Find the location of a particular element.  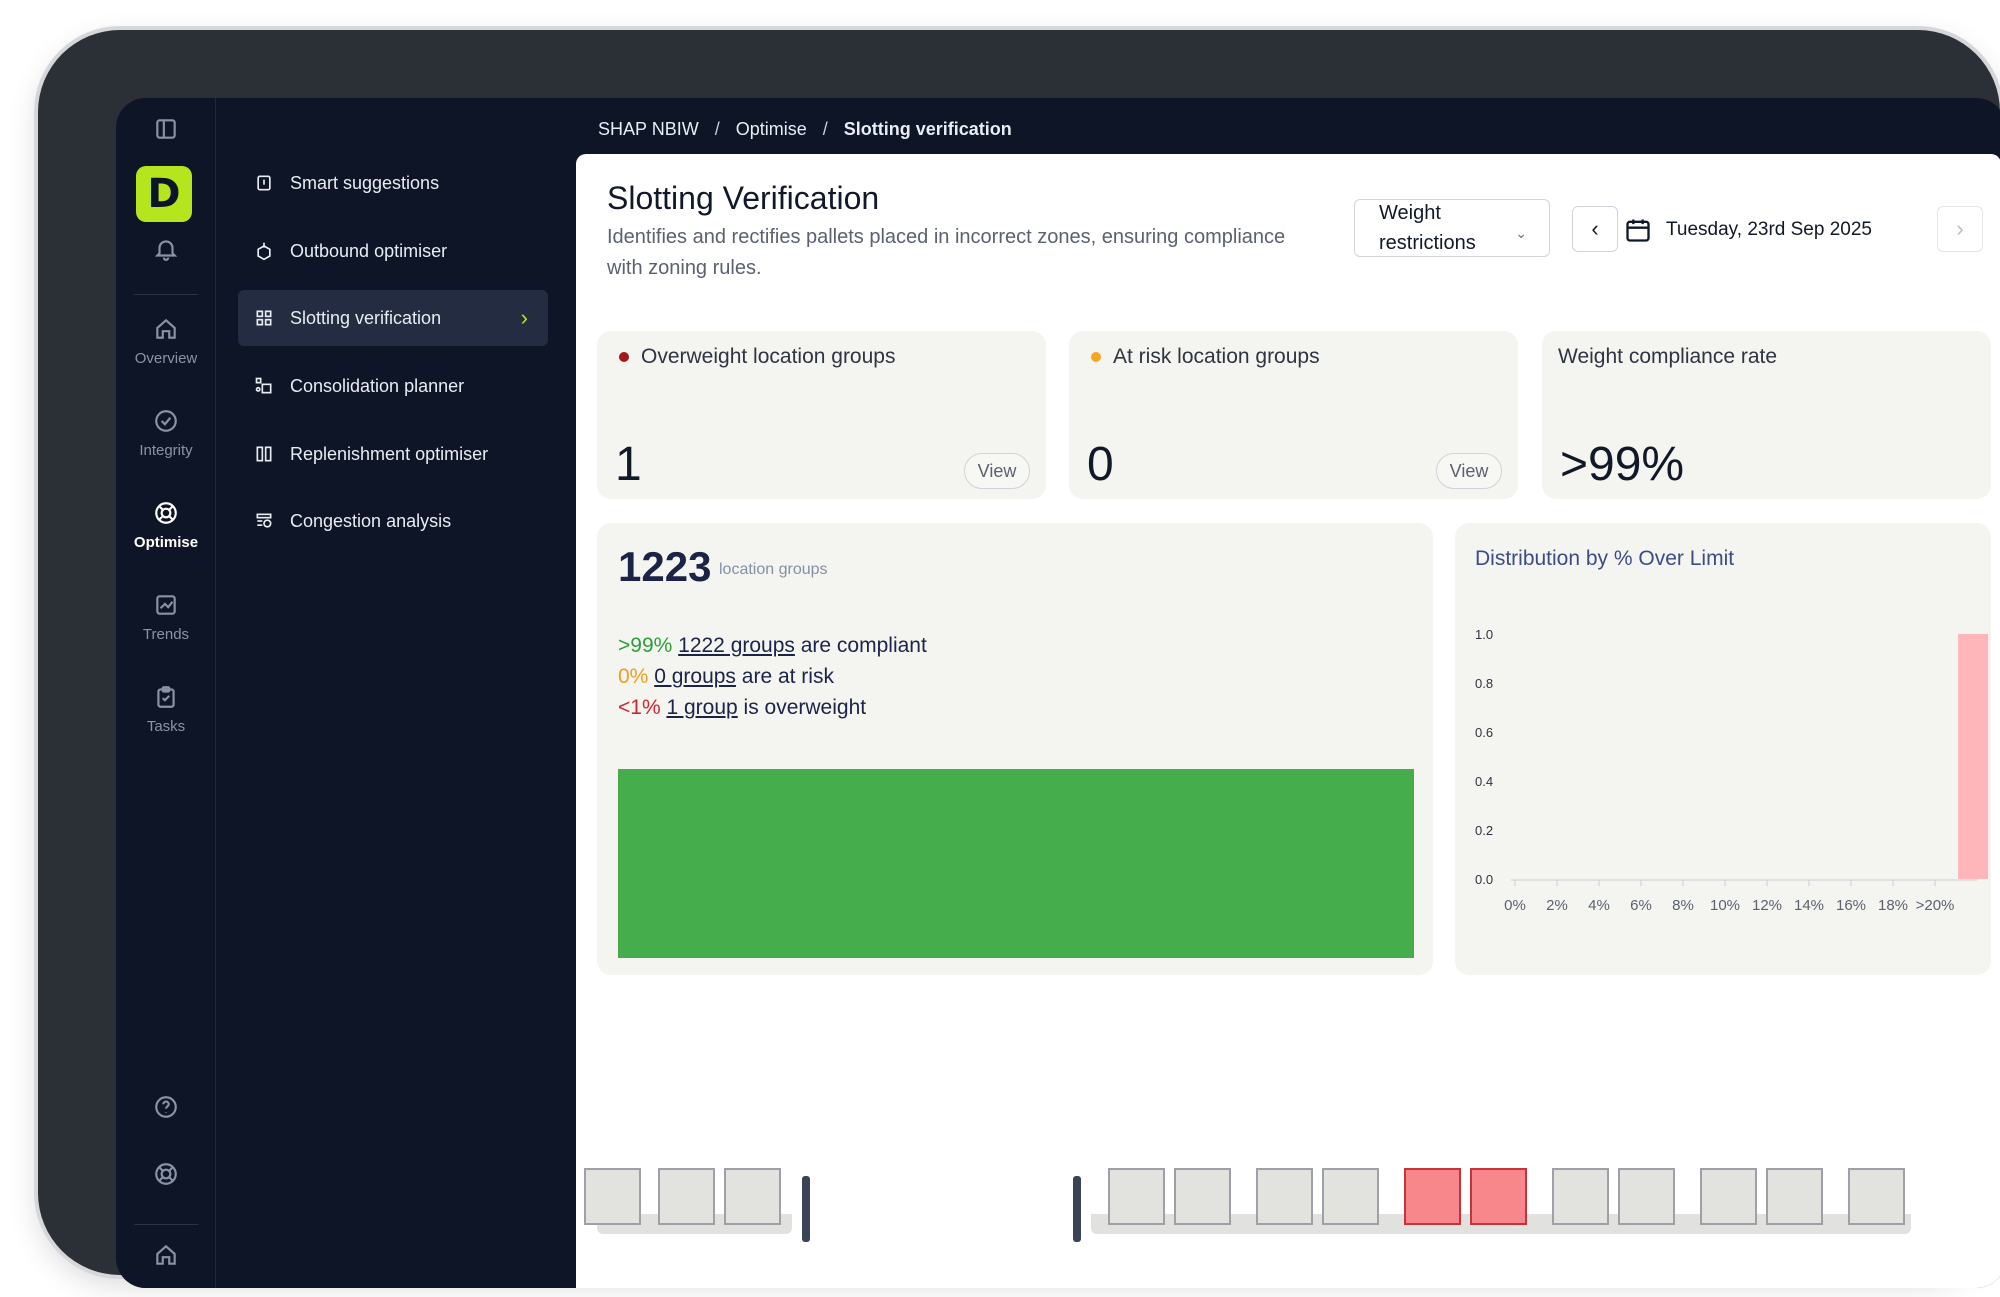

logo-letter: D is located at coordinates (164, 194).